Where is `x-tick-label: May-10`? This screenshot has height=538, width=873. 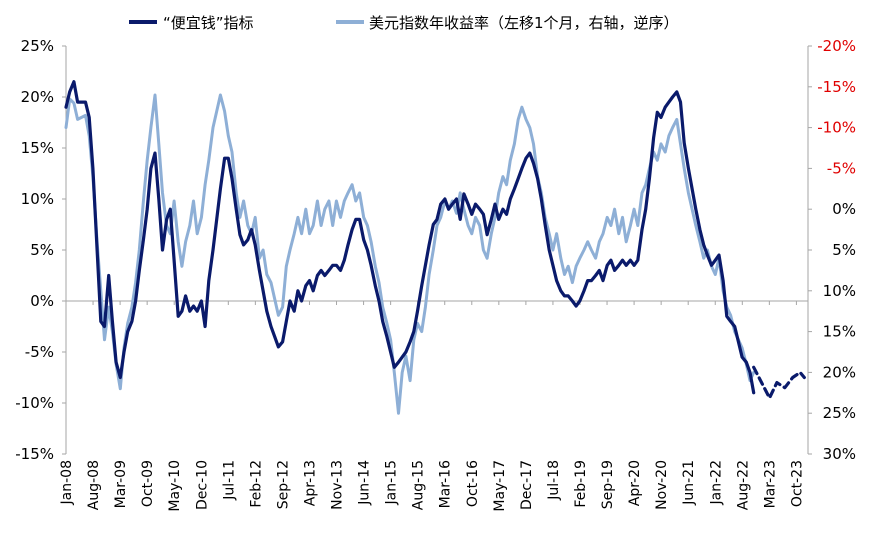 x-tick-label: May-10 is located at coordinates (175, 486).